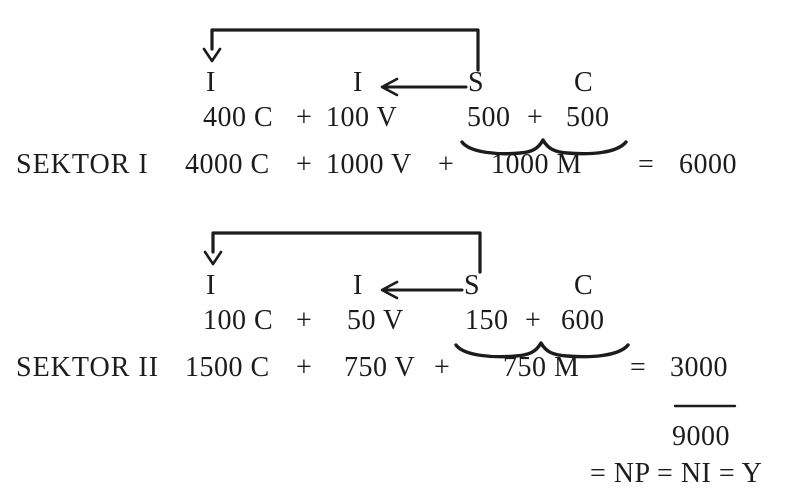 This screenshot has height=502, width=805. What do you see at coordinates (415, 92) in the screenshot?
I see `sector1-flow` at bounding box center [415, 92].